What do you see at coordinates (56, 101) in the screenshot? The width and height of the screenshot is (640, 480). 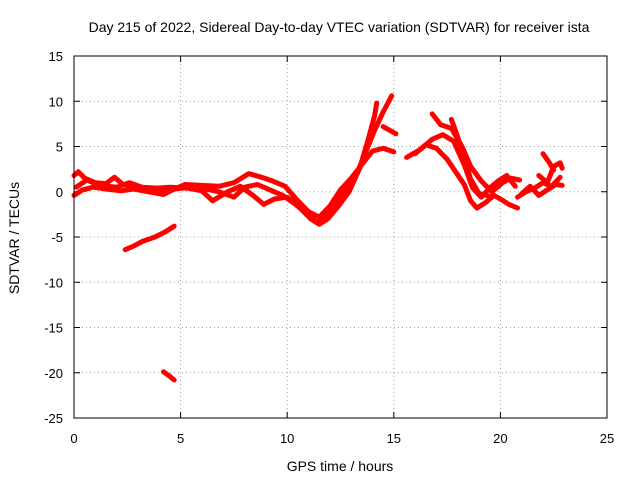 I see `y-tick-label: 10` at bounding box center [56, 101].